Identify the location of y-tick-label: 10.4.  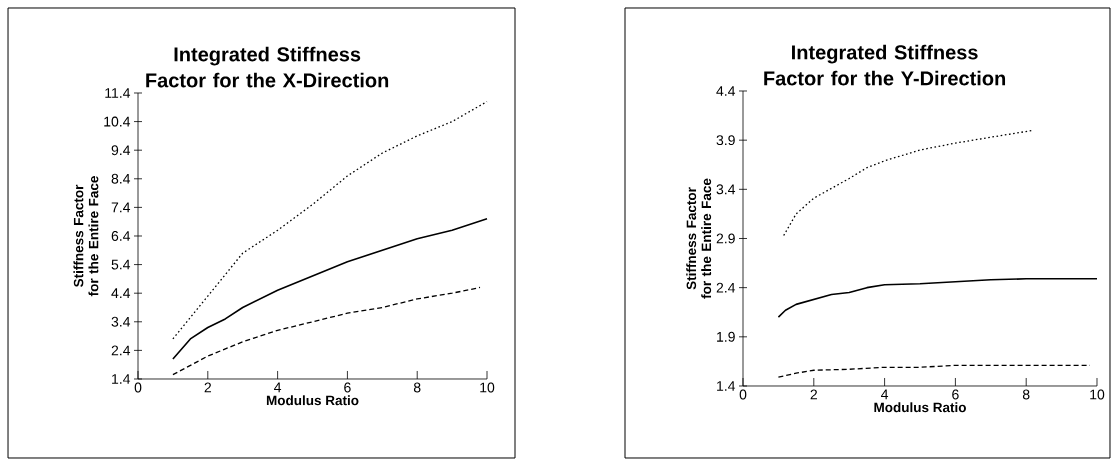
(117, 121).